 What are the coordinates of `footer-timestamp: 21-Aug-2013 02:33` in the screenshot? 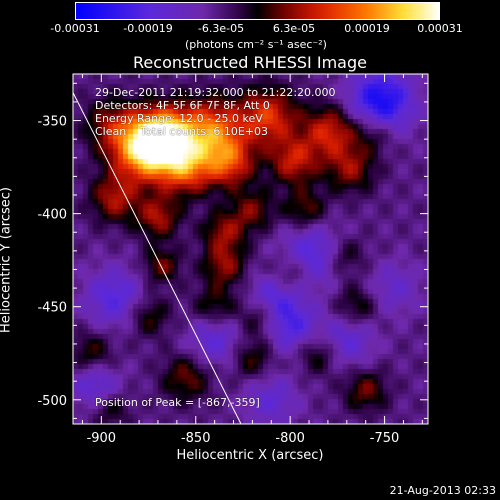 It's located at (442, 490).